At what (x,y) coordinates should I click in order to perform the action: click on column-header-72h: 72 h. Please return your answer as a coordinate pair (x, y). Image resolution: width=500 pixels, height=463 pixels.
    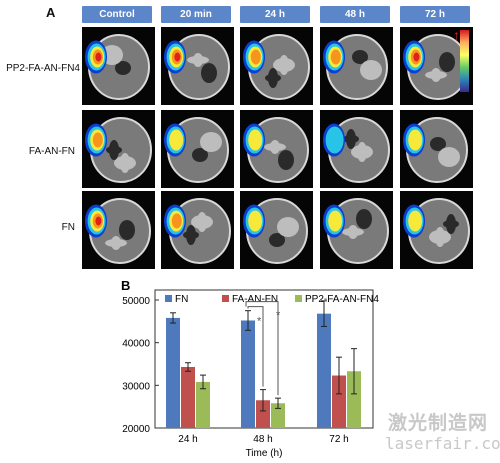
    Looking at the image, I should click on (435, 14).